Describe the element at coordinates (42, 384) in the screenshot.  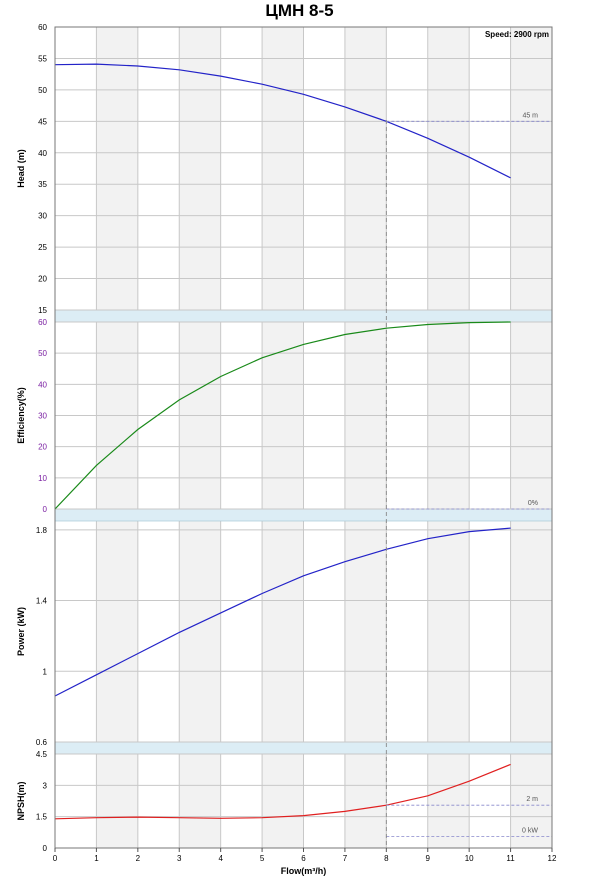
I see `efficiency-y-tick-label: 40` at that location.